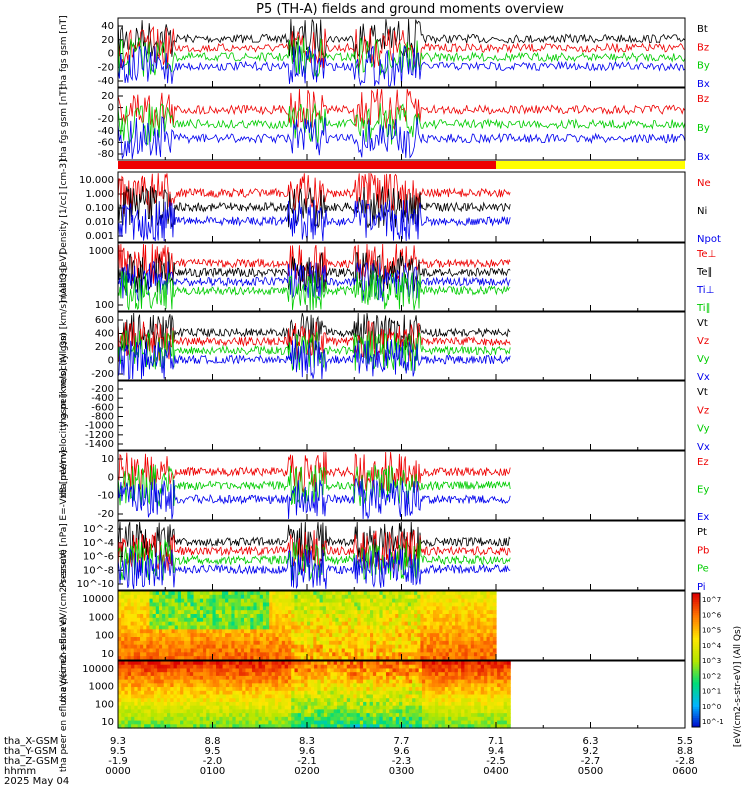 The width and height of the screenshot is (750, 800). Describe the element at coordinates (64, 694) in the screenshot. I see `panel-ylabel: tha peer en eflux eV/(cm2-s-sr-eV)` at that location.